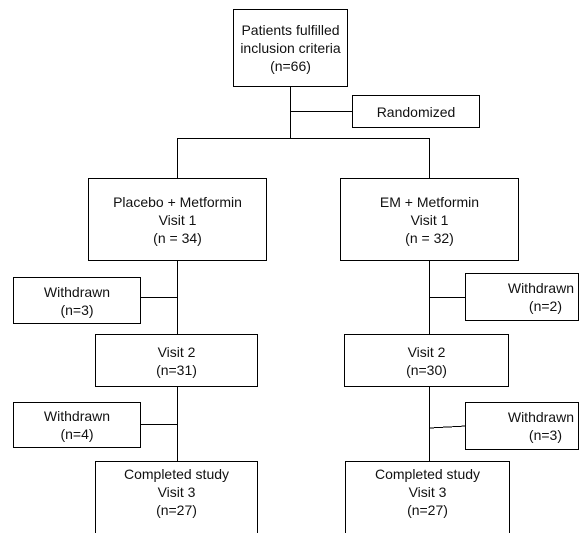 The width and height of the screenshot is (579, 533). What do you see at coordinates (77, 434) in the screenshot?
I see `placebo-withdrawn2-line2: (n=4)` at bounding box center [77, 434].